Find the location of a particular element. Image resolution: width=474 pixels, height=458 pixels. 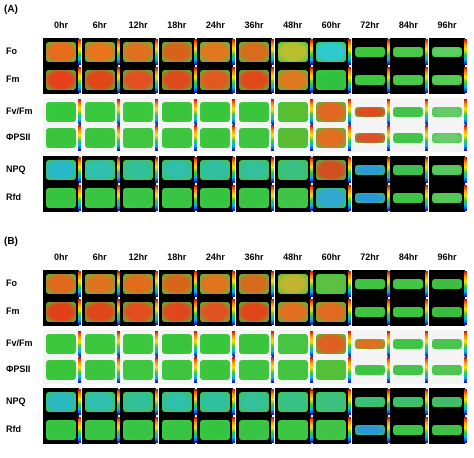

time-label: 60hr is located at coordinates (331, 25).